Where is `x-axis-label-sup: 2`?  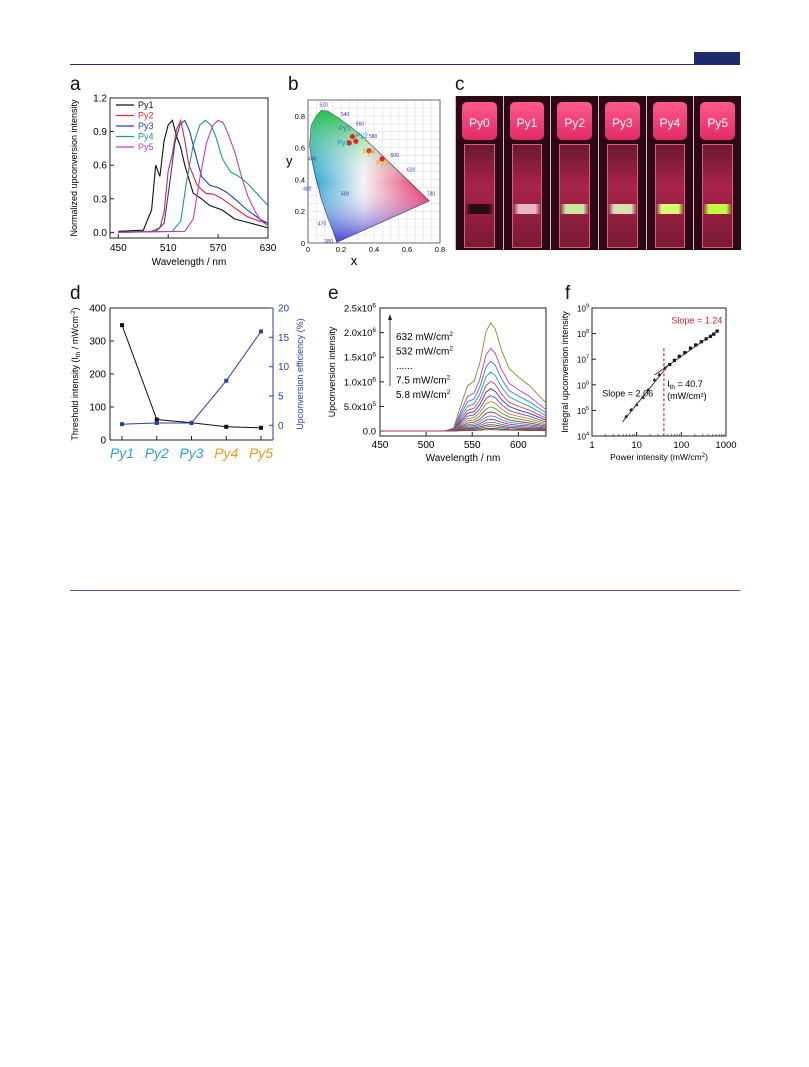 x-axis-label-sup: 2 is located at coordinates (704, 456).